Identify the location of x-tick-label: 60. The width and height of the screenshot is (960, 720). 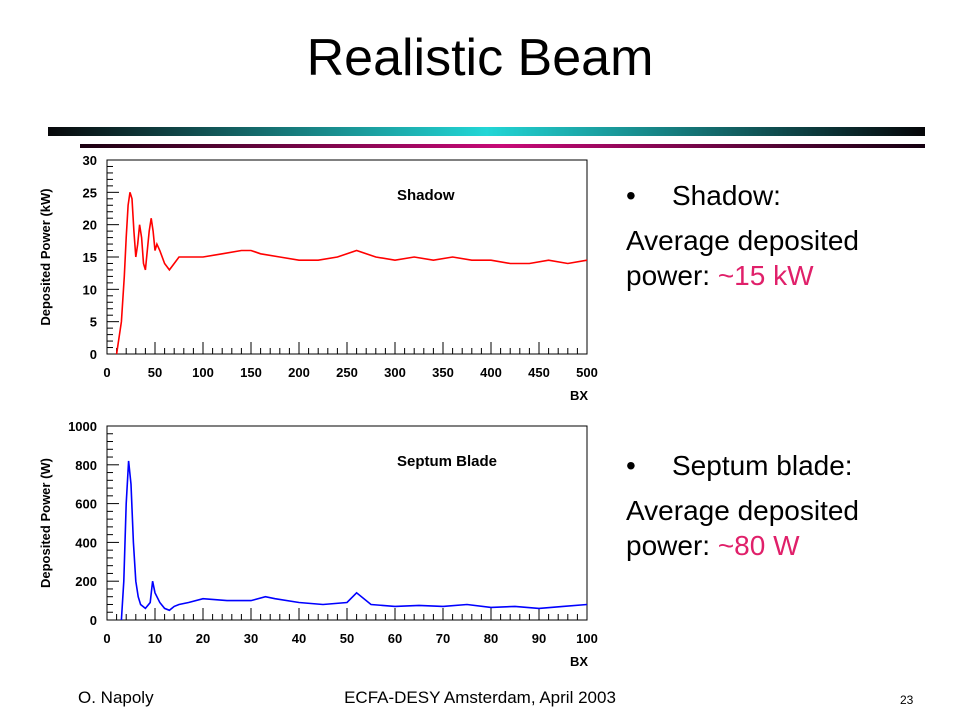
(395, 638).